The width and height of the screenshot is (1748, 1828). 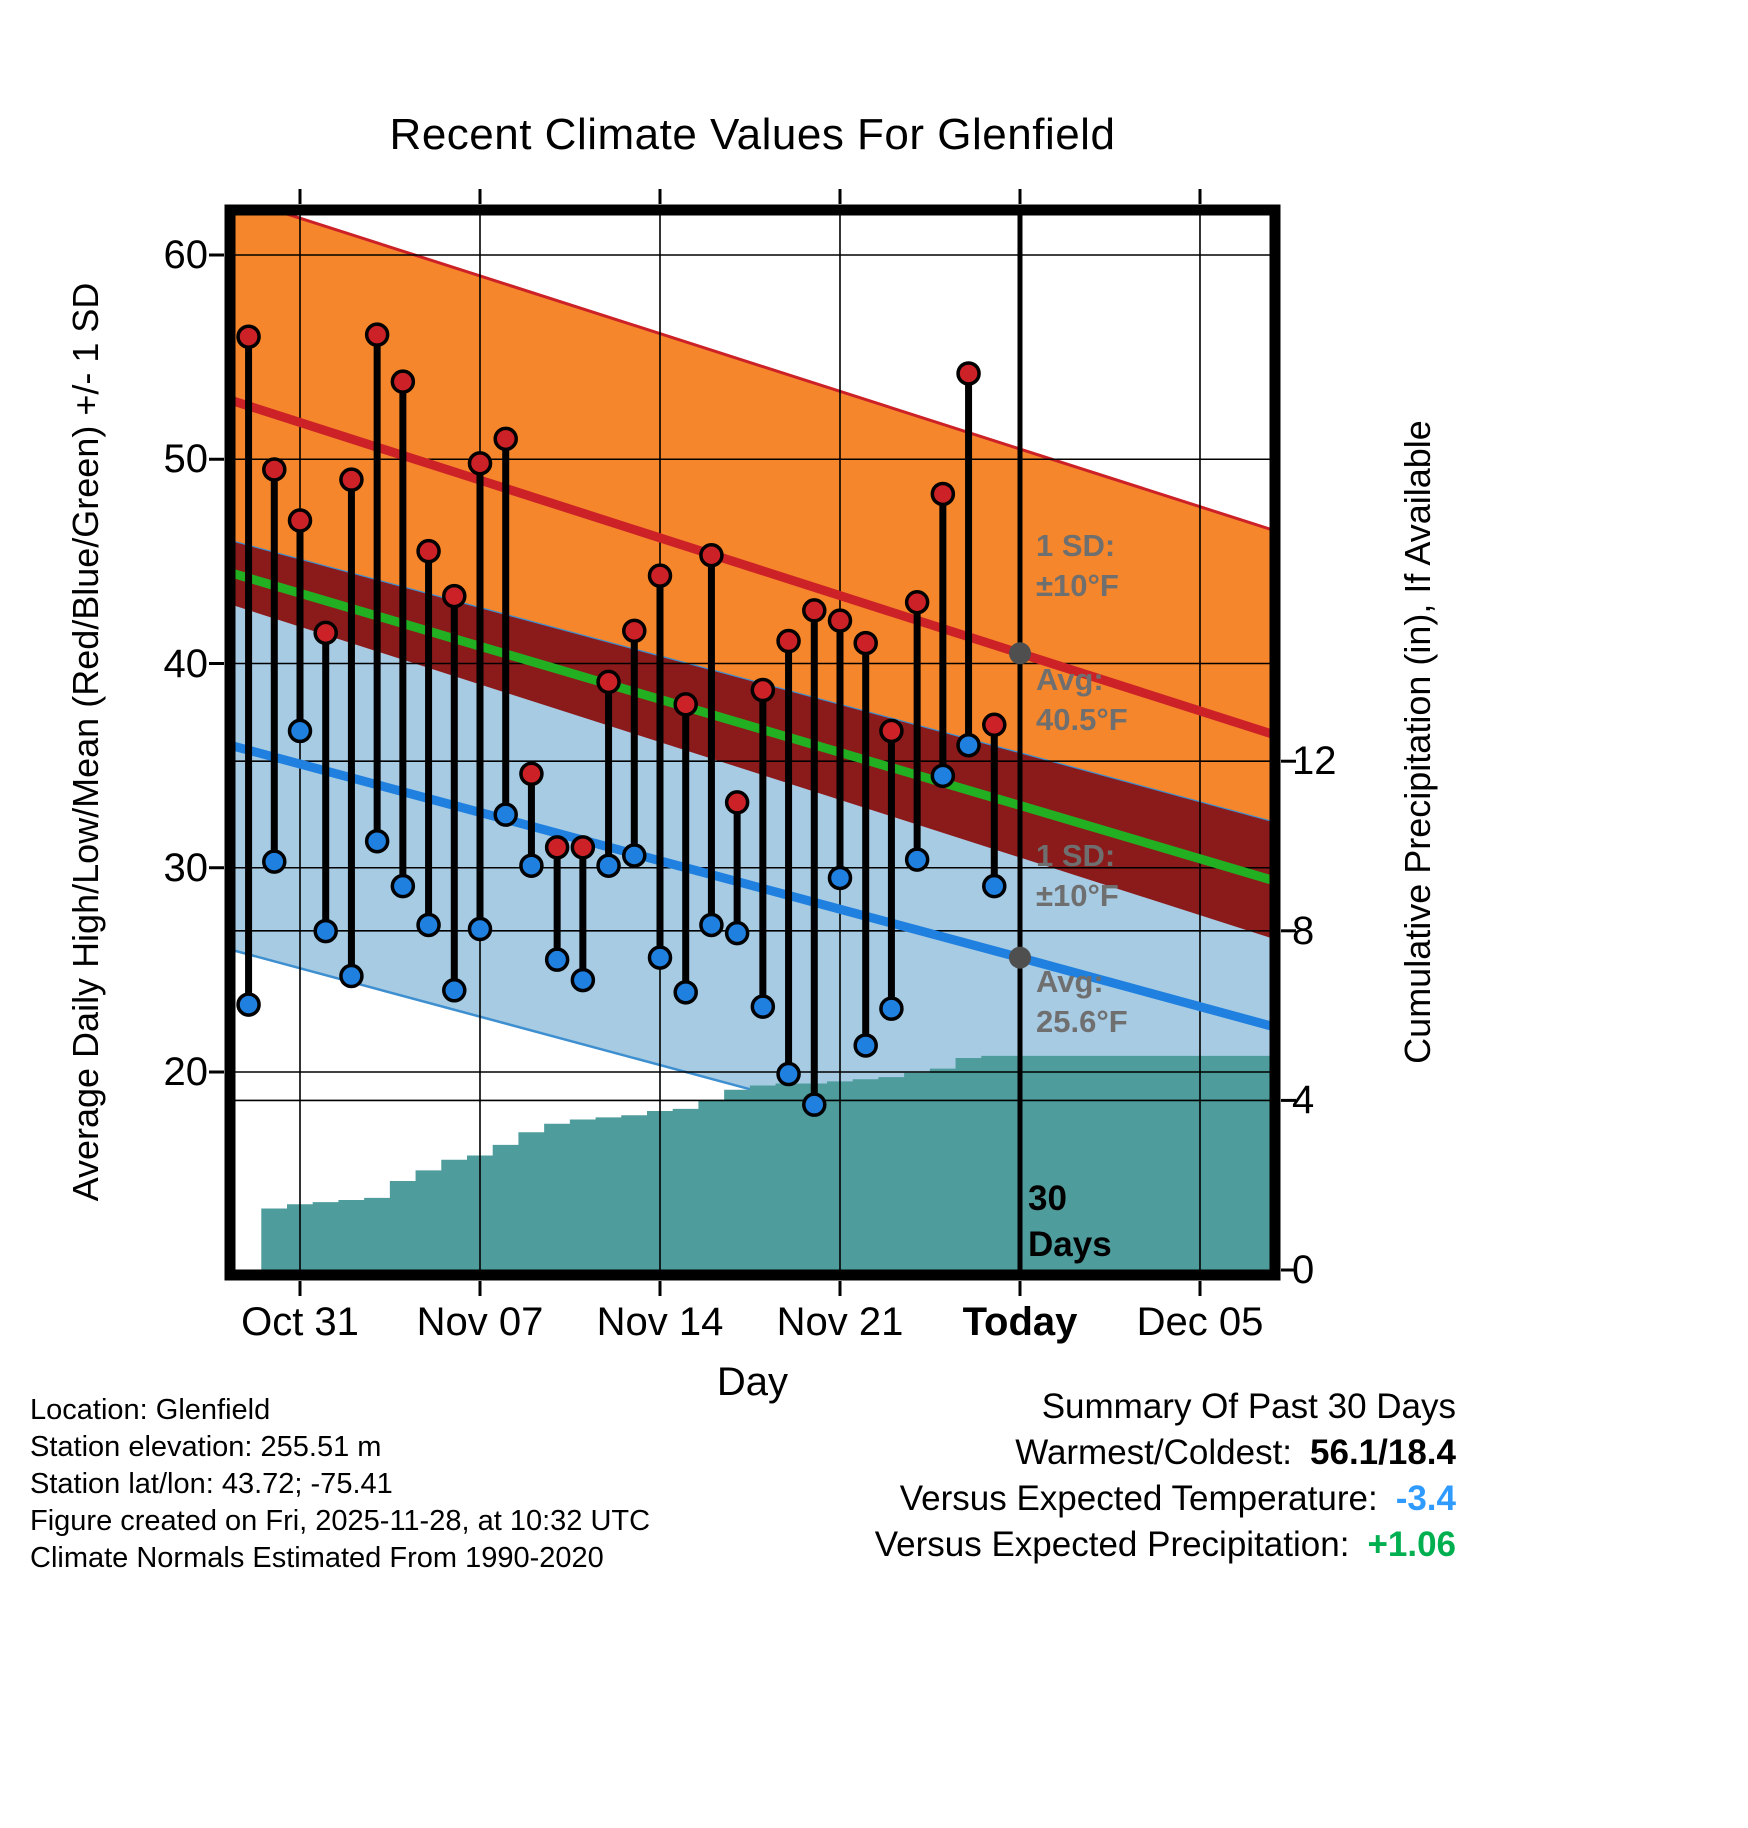 I want to click on vs-temp-label: Versus Expected Temperature:, so click(x=1138, y=1498).